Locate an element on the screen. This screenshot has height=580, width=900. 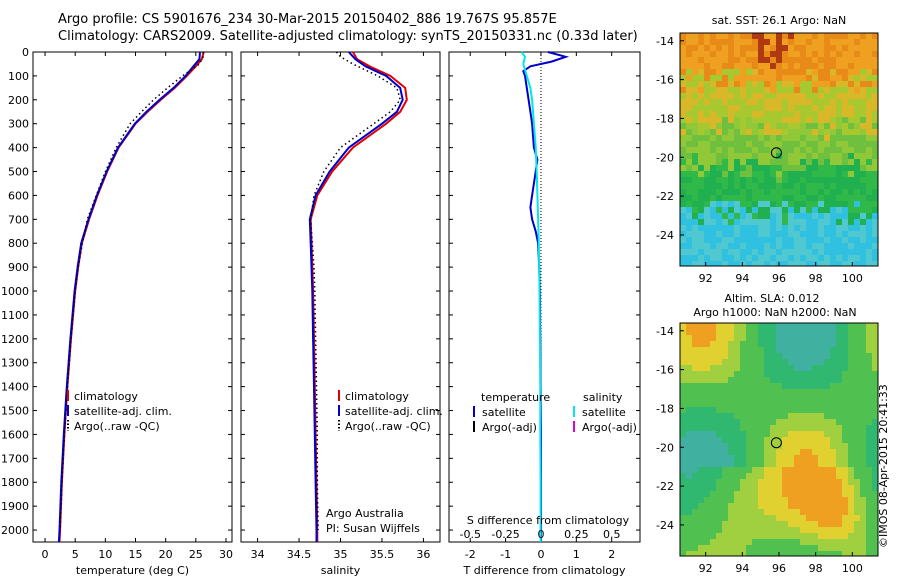
annotation-institution: Argo Australia is located at coordinates (365, 513).